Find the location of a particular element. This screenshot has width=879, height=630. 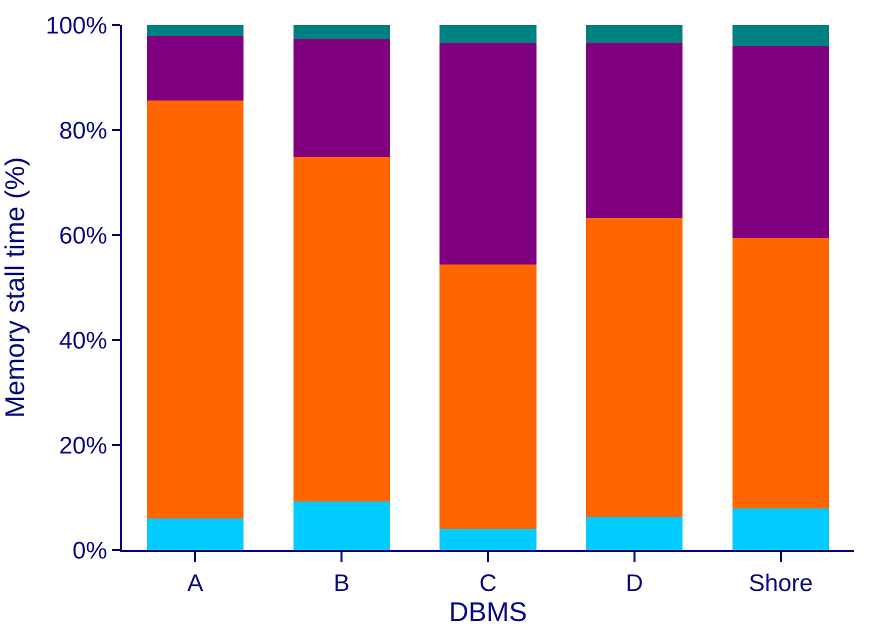

y-axis-title: Memory stall time (%) is located at coordinates (15, 287).